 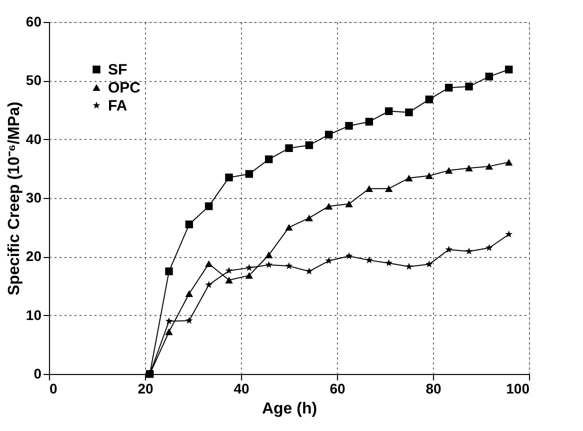 I want to click on x-tick-label: 40, so click(x=242, y=388).